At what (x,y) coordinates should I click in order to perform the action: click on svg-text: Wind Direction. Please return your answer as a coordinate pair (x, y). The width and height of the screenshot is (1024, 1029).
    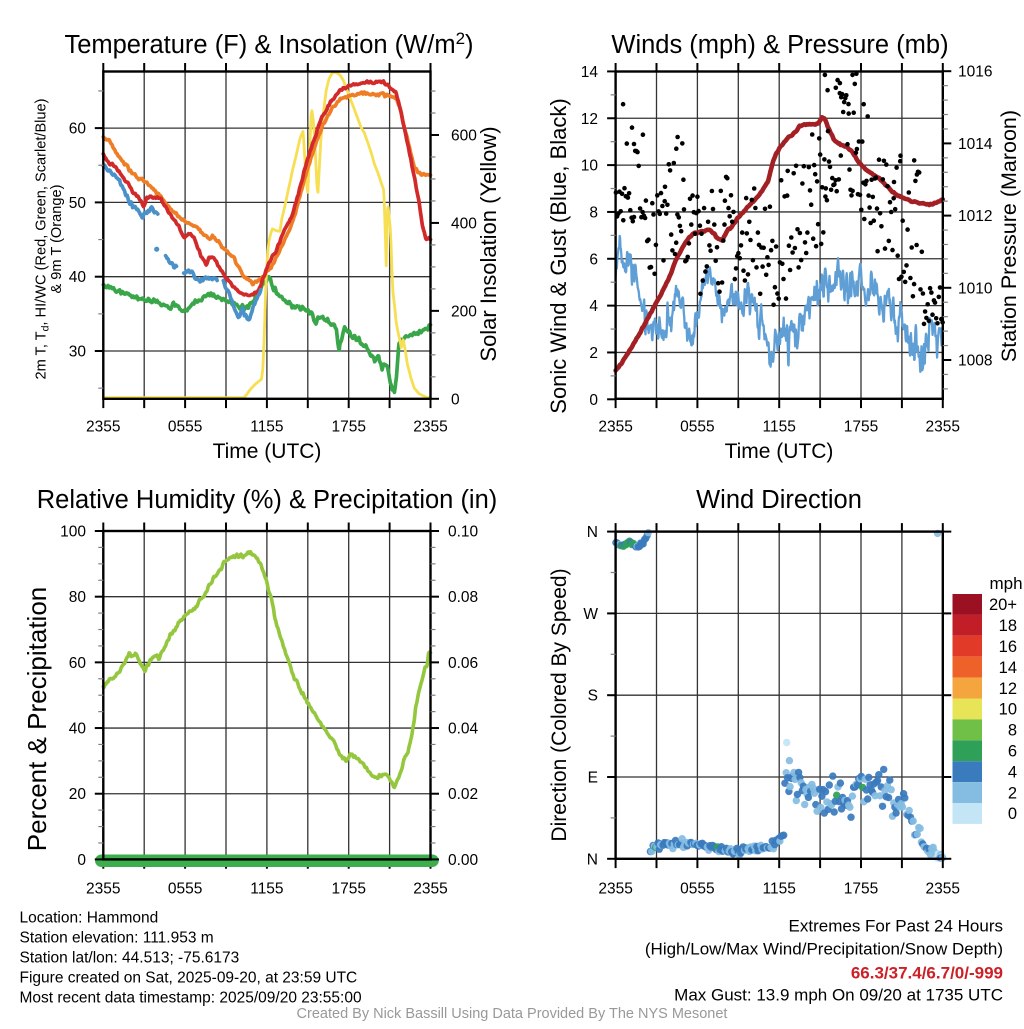
    Looking at the image, I should click on (779, 500).